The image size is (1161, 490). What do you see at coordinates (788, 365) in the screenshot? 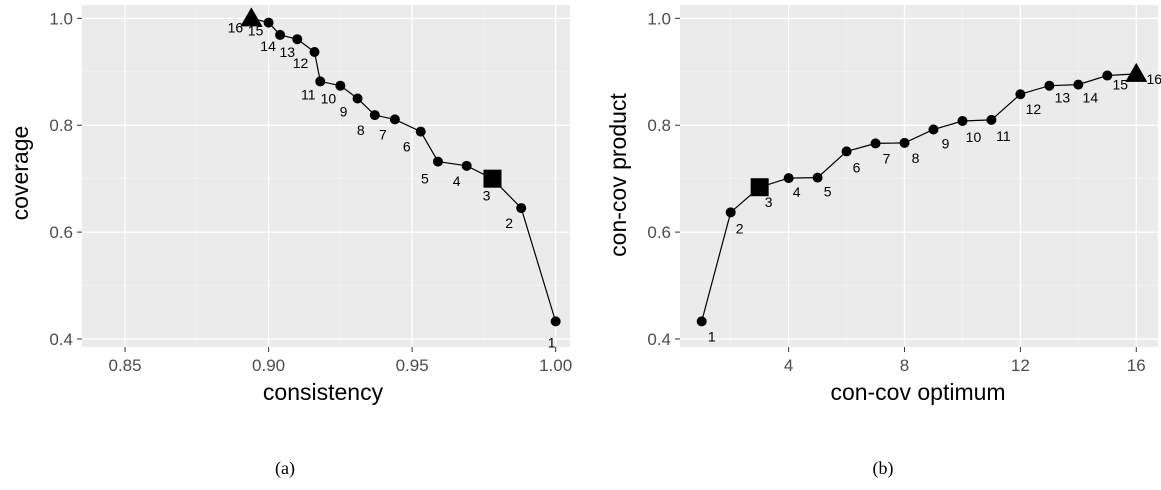
I see `x-tick-label: 4` at bounding box center [788, 365].